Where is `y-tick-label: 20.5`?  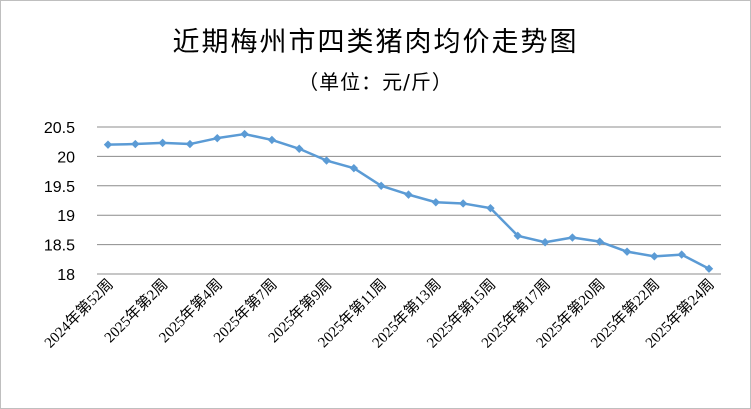
y-tick-label: 20.5 is located at coordinates (59, 128).